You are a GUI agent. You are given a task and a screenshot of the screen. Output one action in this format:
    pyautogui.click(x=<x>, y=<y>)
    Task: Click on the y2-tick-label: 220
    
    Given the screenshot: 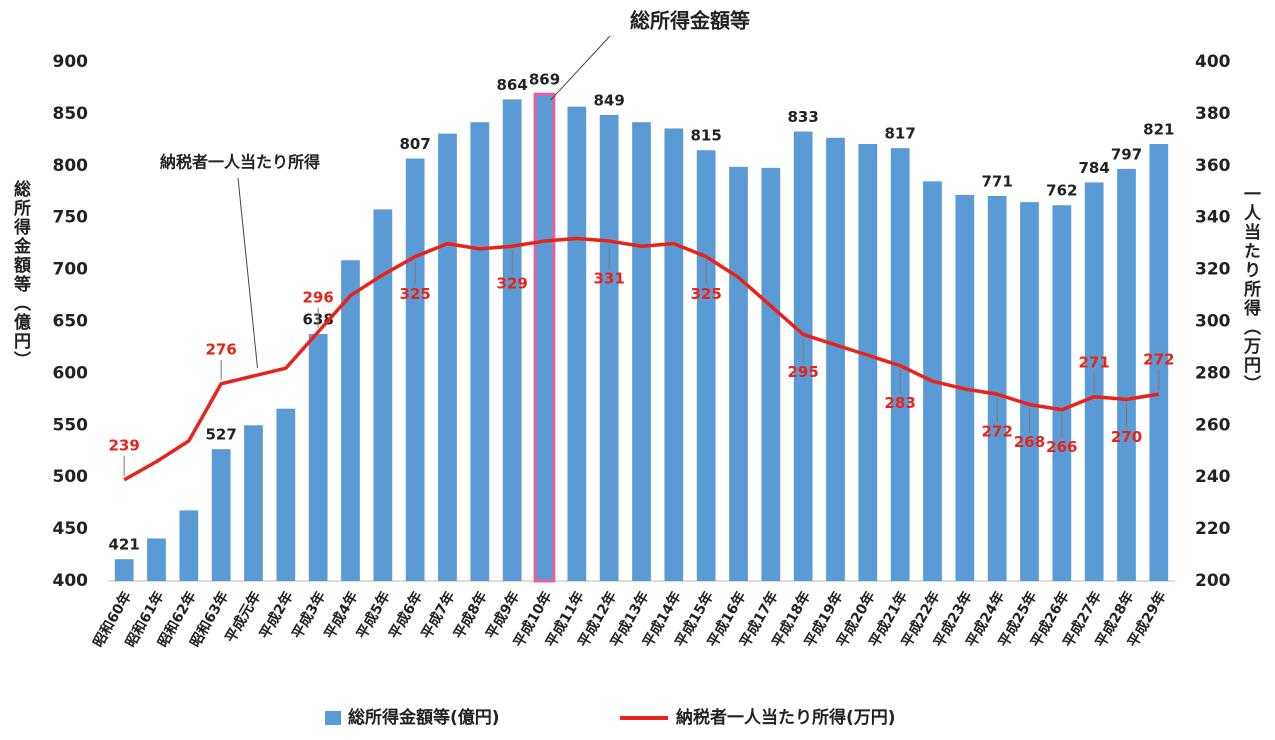 What is the action you would take?
    pyautogui.click(x=1213, y=529)
    